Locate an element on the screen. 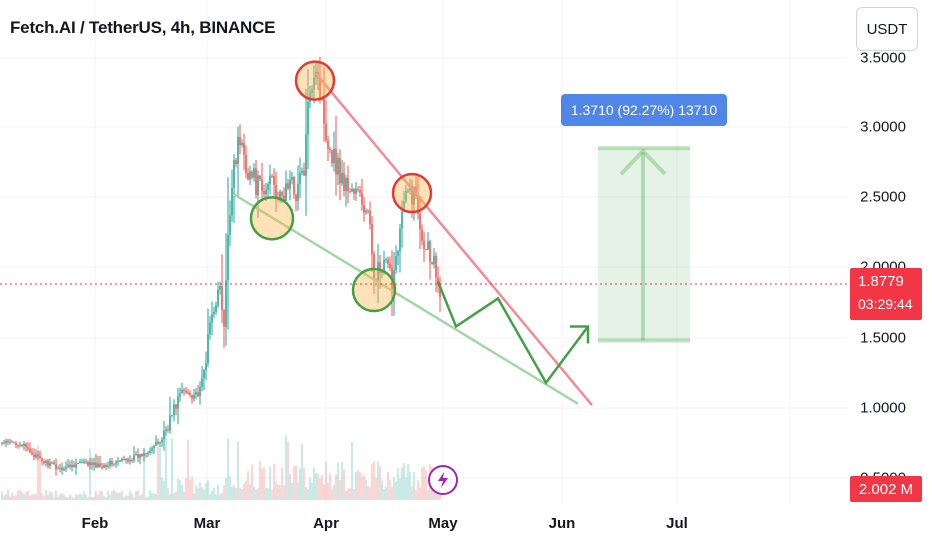  resistance-touch-circle is located at coordinates (315, 80).